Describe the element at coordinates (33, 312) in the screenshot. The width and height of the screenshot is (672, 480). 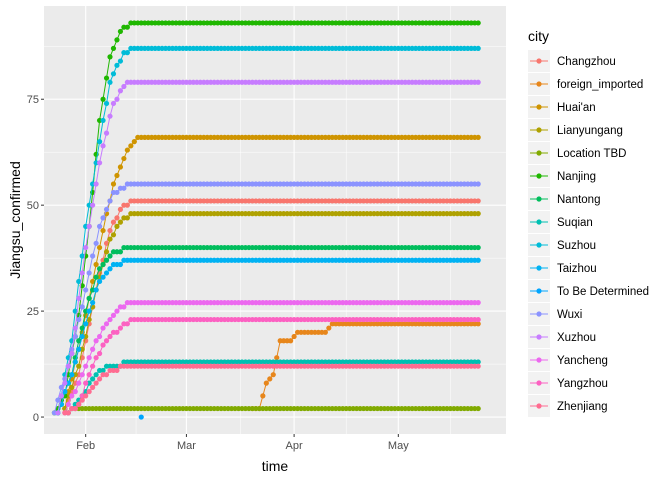
I see `y-tick-label: 25` at that location.